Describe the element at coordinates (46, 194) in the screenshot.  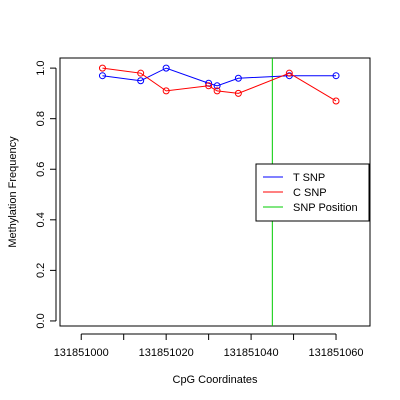
I see `y-axis: 0.0 0.2 0.4 0.6 0.8 1.0` at that location.